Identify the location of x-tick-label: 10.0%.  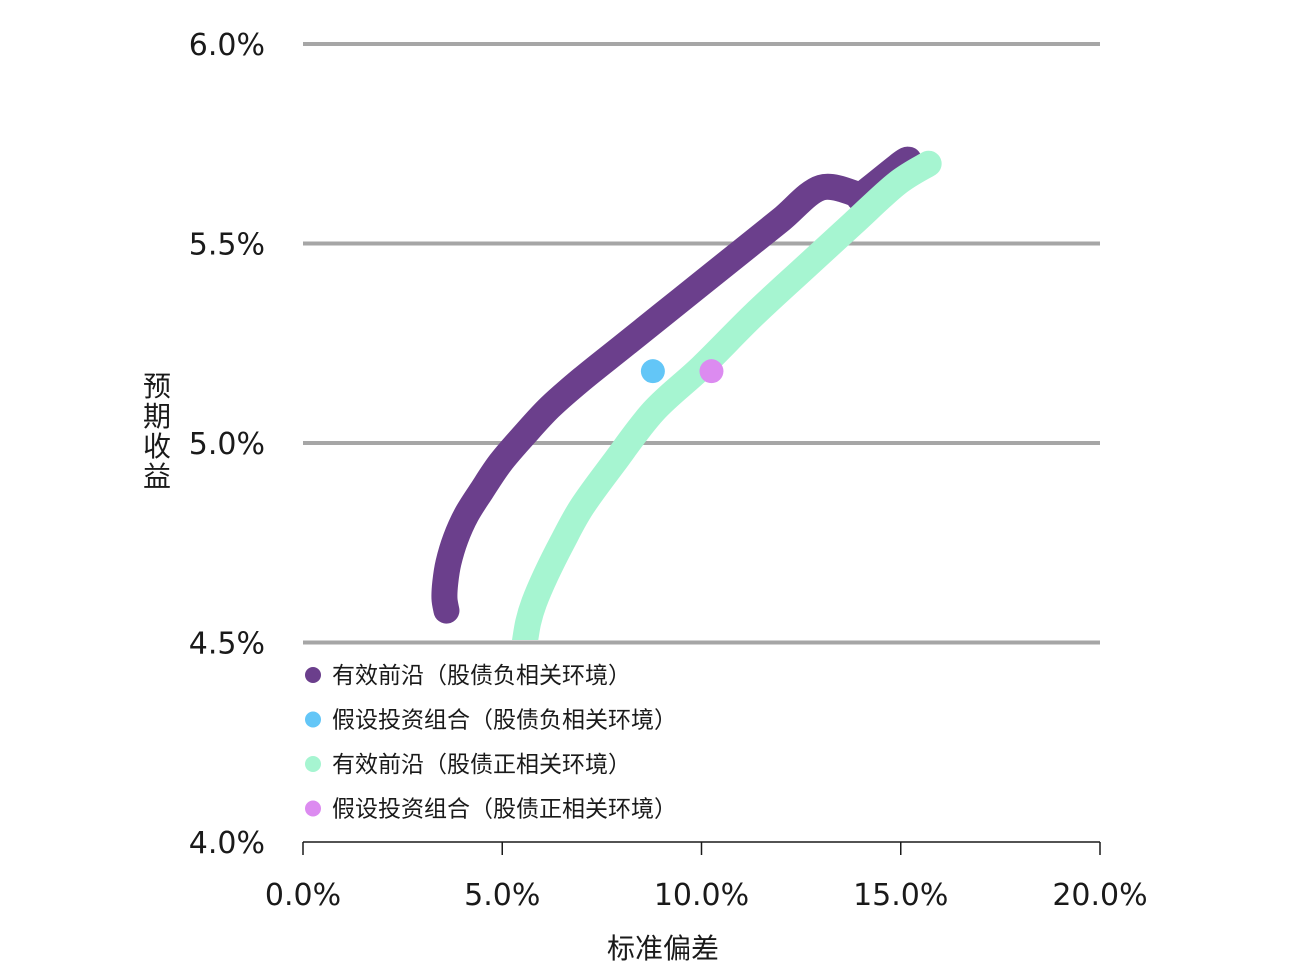
(701, 895).